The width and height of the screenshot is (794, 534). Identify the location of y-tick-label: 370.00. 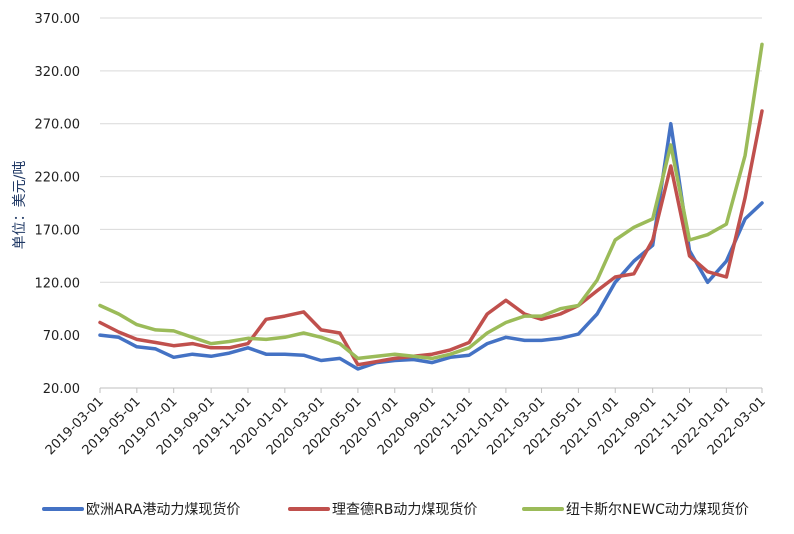
(58, 19).